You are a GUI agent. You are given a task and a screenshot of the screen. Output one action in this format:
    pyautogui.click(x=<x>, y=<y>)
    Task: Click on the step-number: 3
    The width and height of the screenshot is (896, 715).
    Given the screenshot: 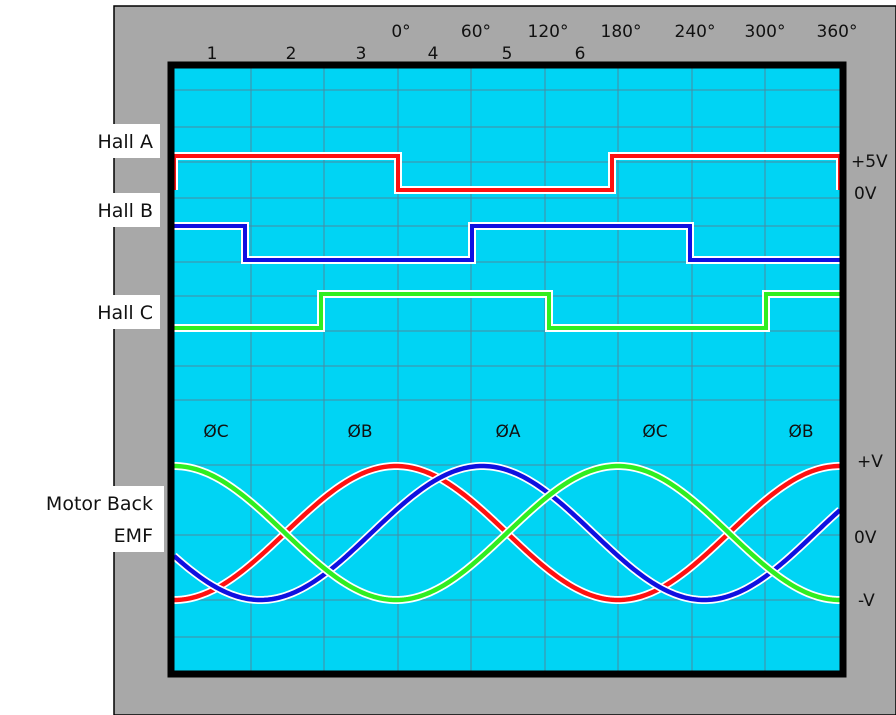 What is the action you would take?
    pyautogui.click(x=361, y=54)
    